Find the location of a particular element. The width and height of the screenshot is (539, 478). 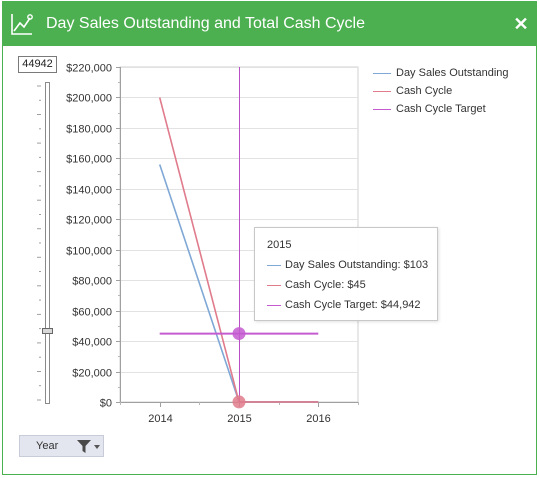

close-button: ✕ is located at coordinates (521, 24).